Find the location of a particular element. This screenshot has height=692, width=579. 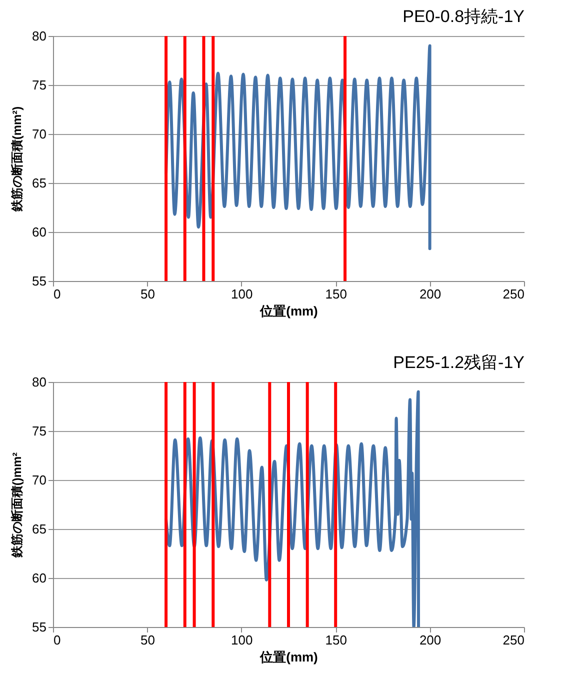

chart-title: PE0-0.8持続-1Y is located at coordinates (463, 16).